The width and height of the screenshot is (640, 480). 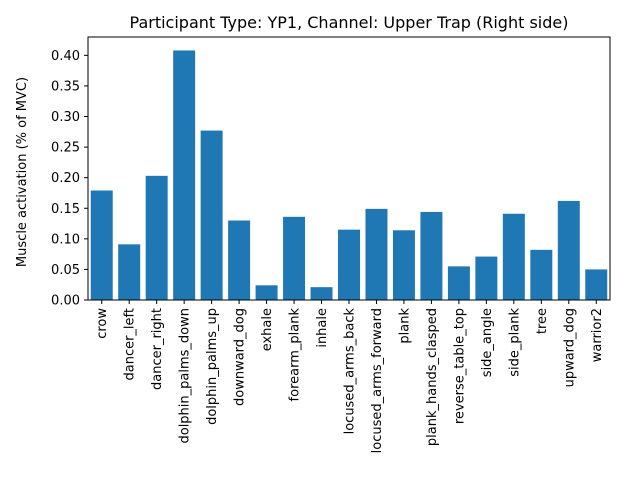 I want to click on x-tick-label: side_angle, so click(x=487, y=342).